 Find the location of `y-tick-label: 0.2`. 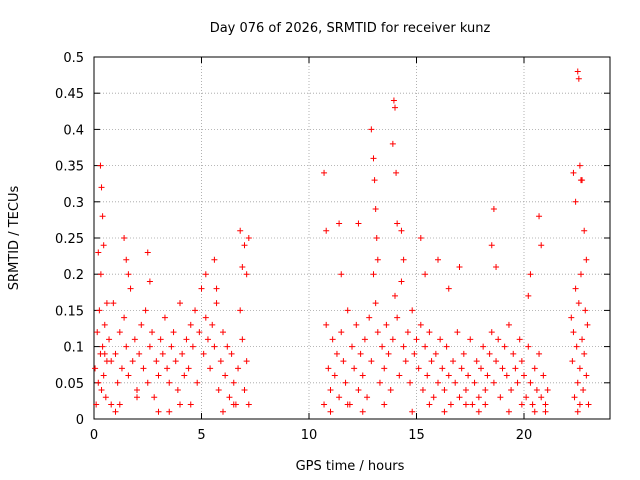

y-tick-label: 0.2 is located at coordinates (73, 275).